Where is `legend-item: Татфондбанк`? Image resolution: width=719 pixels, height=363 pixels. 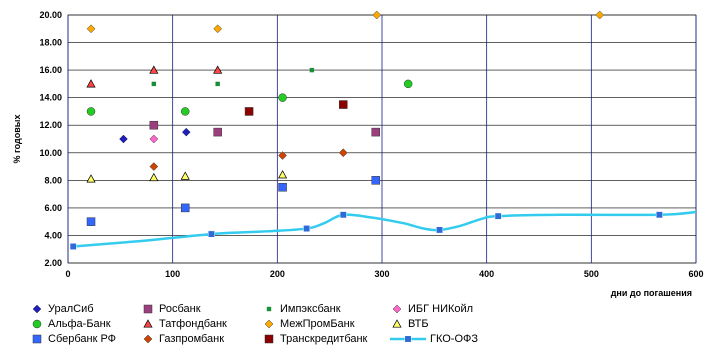
legend-item: Татфондбанк is located at coordinates (184, 324).